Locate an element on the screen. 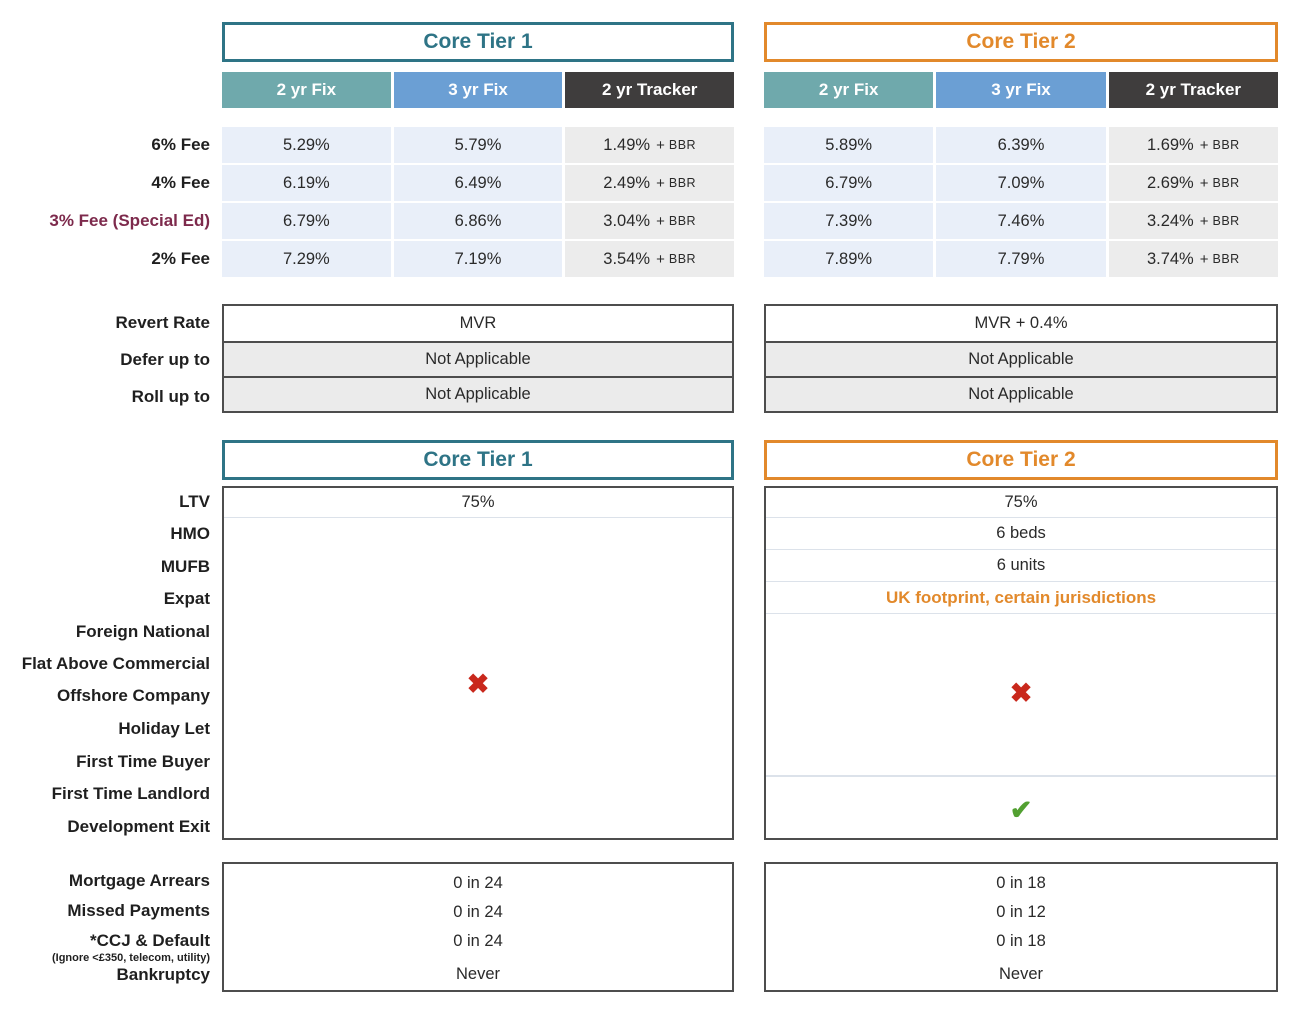 The width and height of the screenshot is (1300, 1015). tracker-rate: 1.69% is located at coordinates (1170, 144).